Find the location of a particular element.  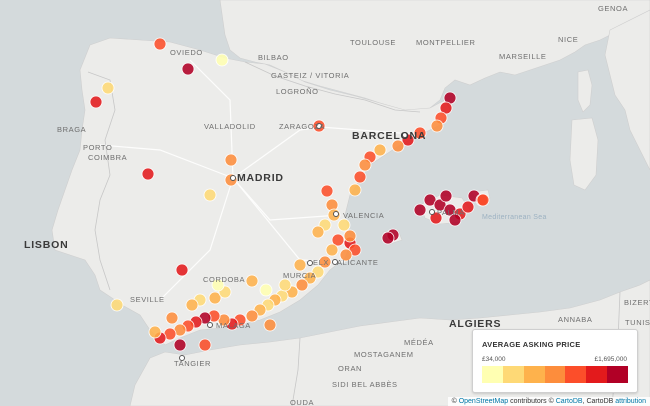

label-ouda: OUDA is located at coordinates (302, 402).